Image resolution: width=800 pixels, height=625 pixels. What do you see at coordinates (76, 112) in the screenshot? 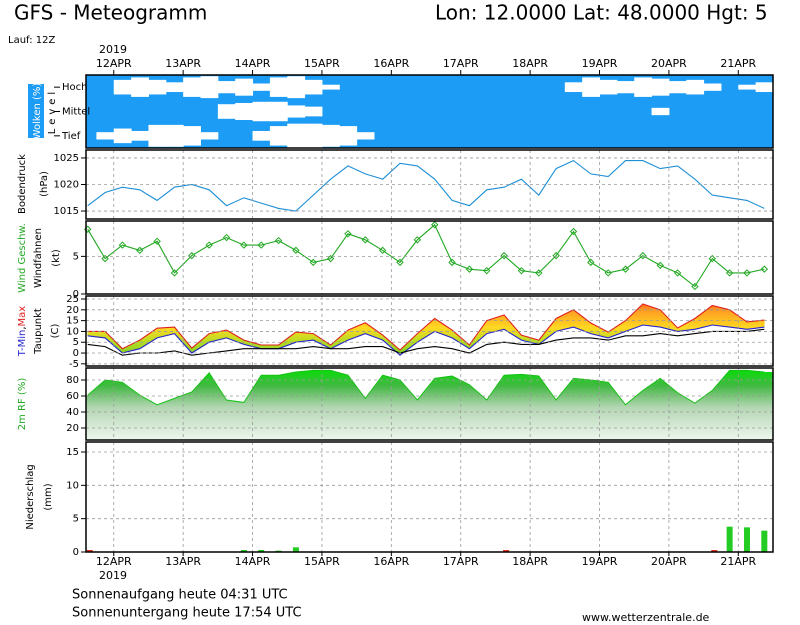
I see `level-label: Mittel` at bounding box center [76, 112].